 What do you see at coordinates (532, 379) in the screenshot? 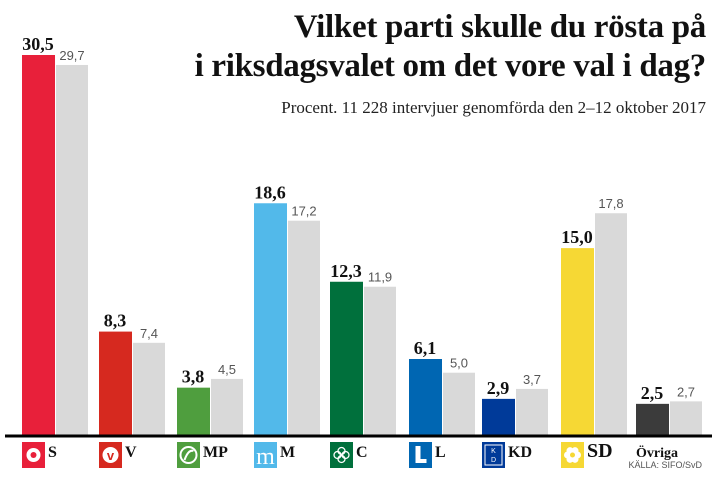
I see `data-label-previous: 3,7` at bounding box center [532, 379].